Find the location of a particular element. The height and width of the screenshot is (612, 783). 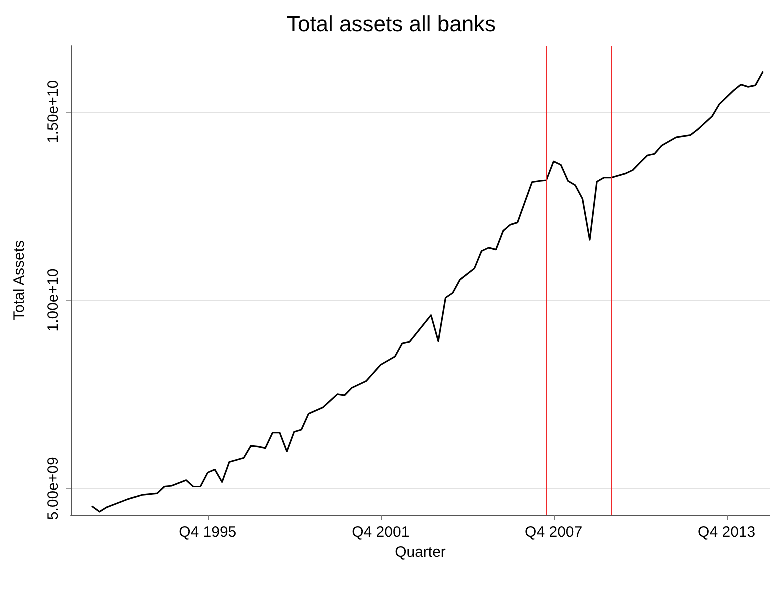

y-axis-title: Total Assets is located at coordinates (19, 280).